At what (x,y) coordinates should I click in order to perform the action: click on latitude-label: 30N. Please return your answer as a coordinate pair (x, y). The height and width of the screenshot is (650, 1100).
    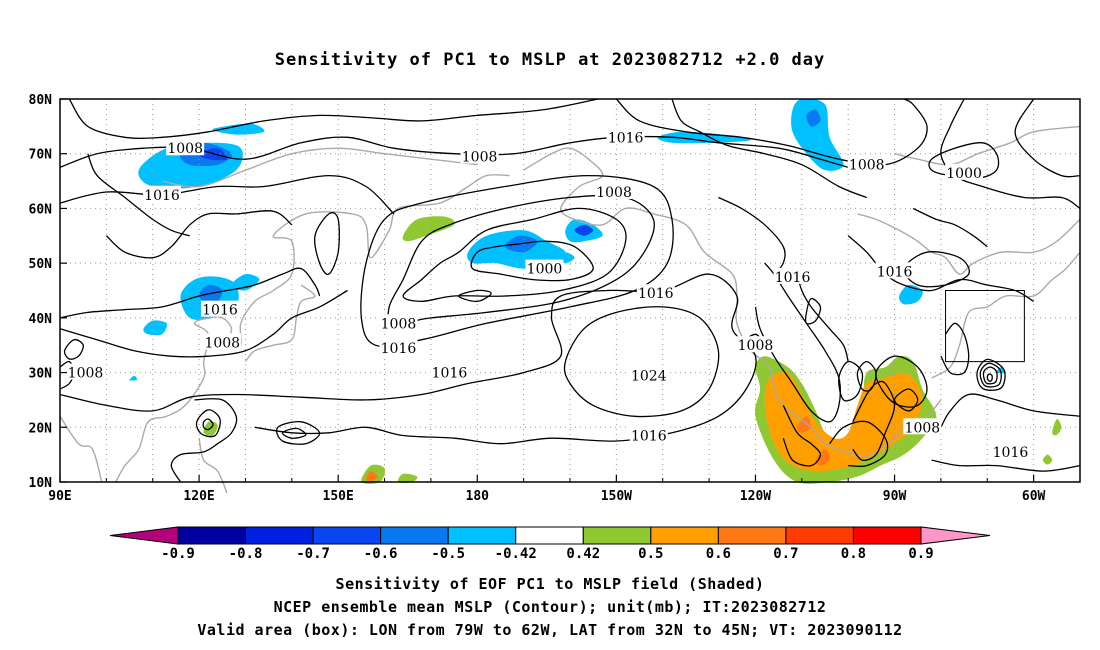
    Looking at the image, I should click on (41, 374).